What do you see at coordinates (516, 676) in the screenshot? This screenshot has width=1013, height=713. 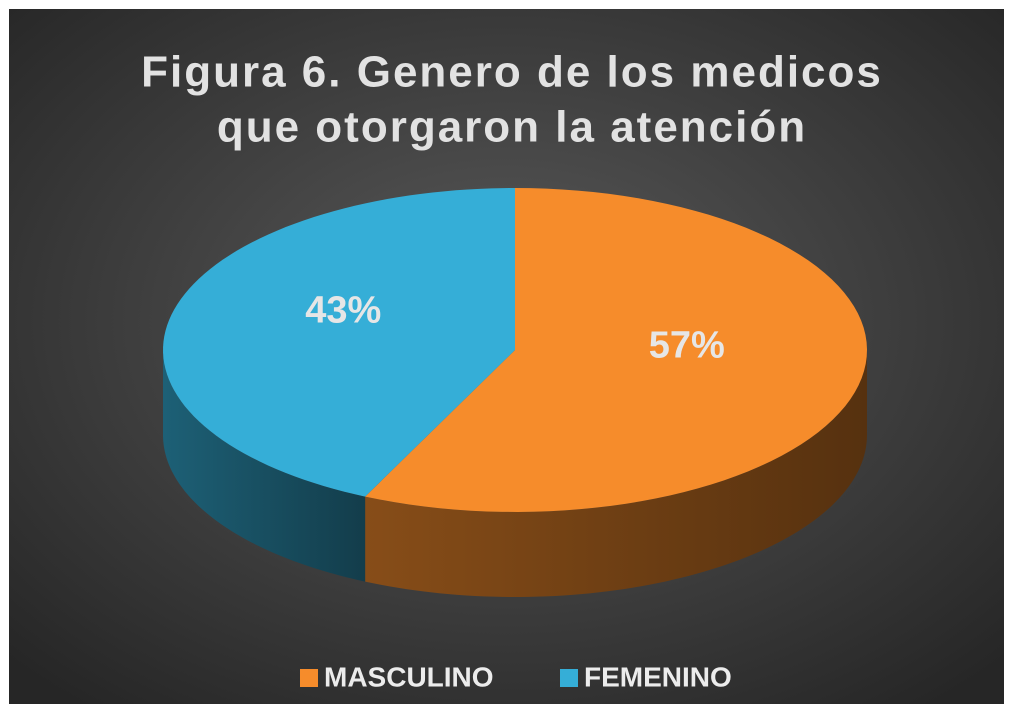 I see `legend: MASCULINO FEMENINO` at bounding box center [516, 676].